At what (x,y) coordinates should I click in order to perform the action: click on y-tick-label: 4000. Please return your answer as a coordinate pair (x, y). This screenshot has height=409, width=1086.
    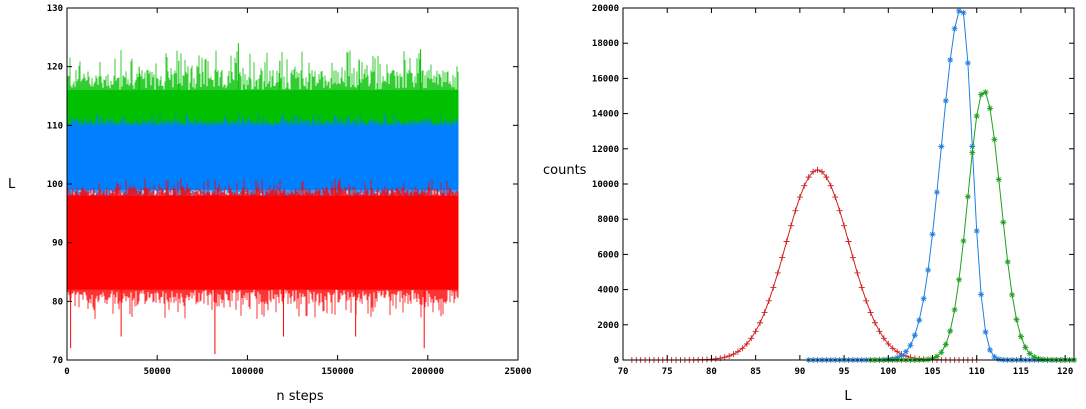
    Looking at the image, I should click on (608, 291).